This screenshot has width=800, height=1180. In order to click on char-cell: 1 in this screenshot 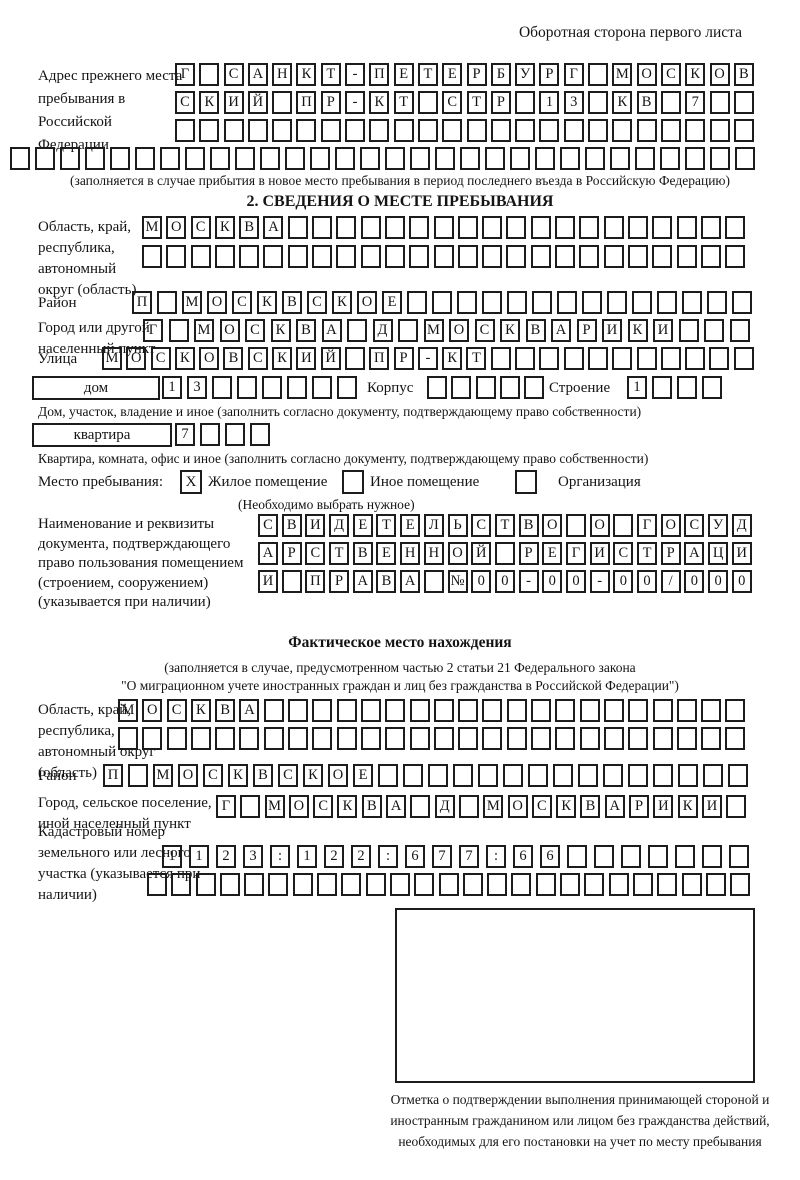, I will do `click(307, 856)`.